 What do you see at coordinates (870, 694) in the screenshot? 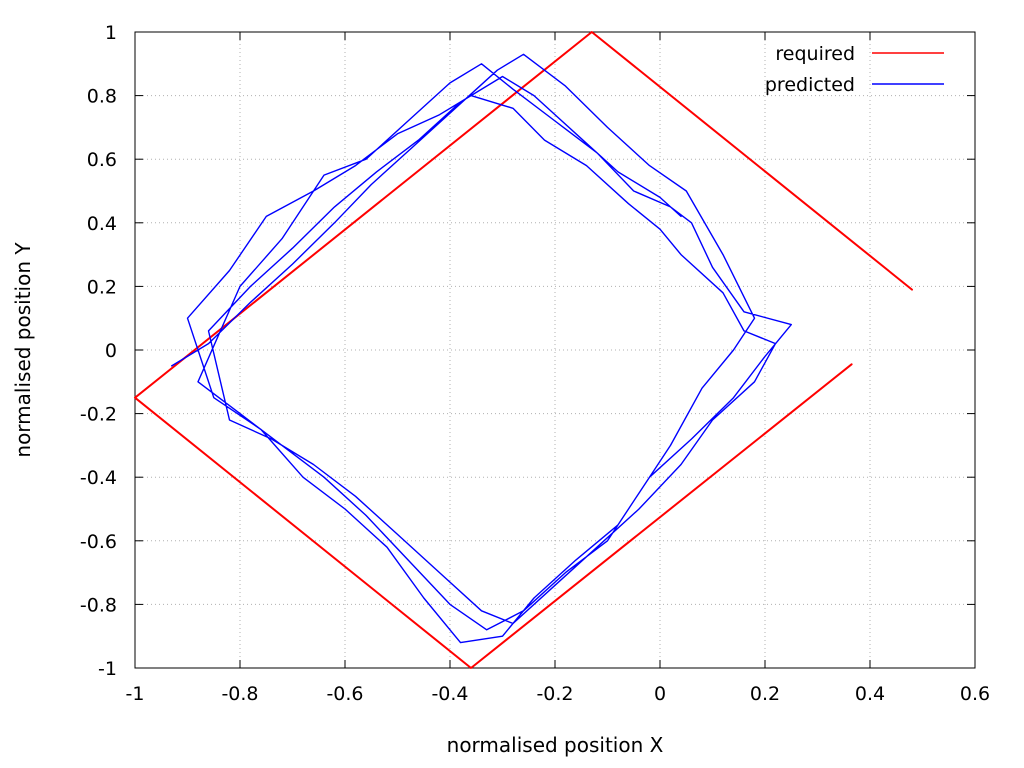
I see `x-tick-label: 0.4` at bounding box center [870, 694].